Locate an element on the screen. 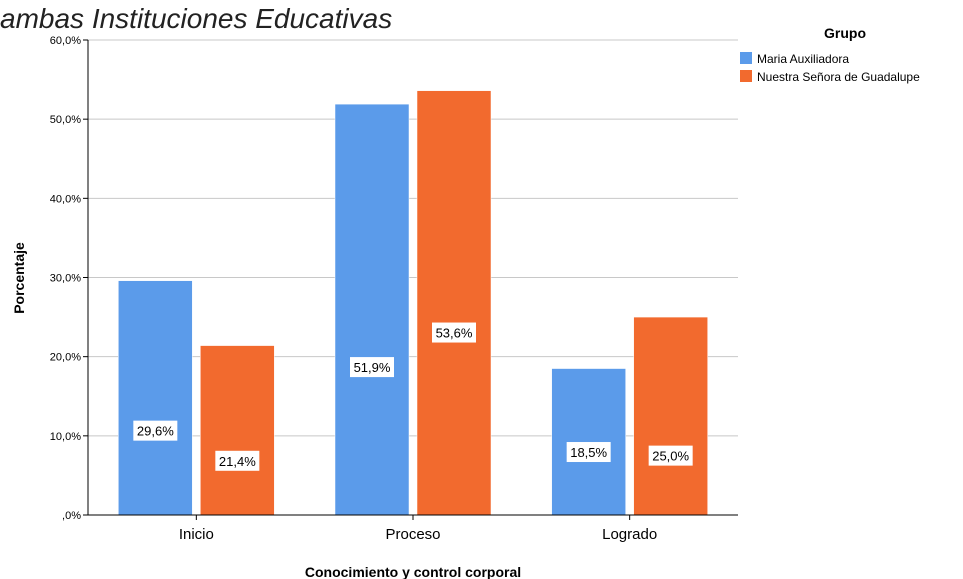  data-label: 21,4% is located at coordinates (237, 461).